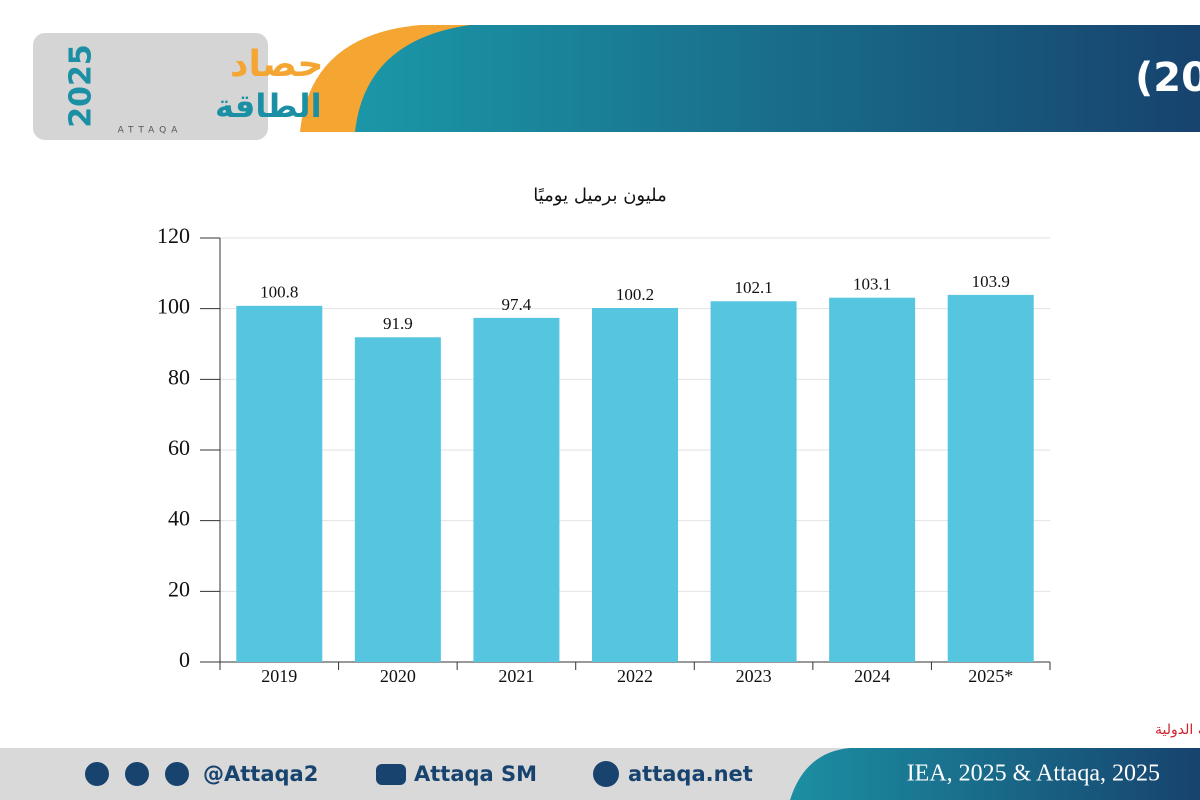 Image resolution: width=1200 pixels, height=800 pixels. Describe the element at coordinates (179, 588) in the screenshot. I see `y-tick-label: 20` at that location.